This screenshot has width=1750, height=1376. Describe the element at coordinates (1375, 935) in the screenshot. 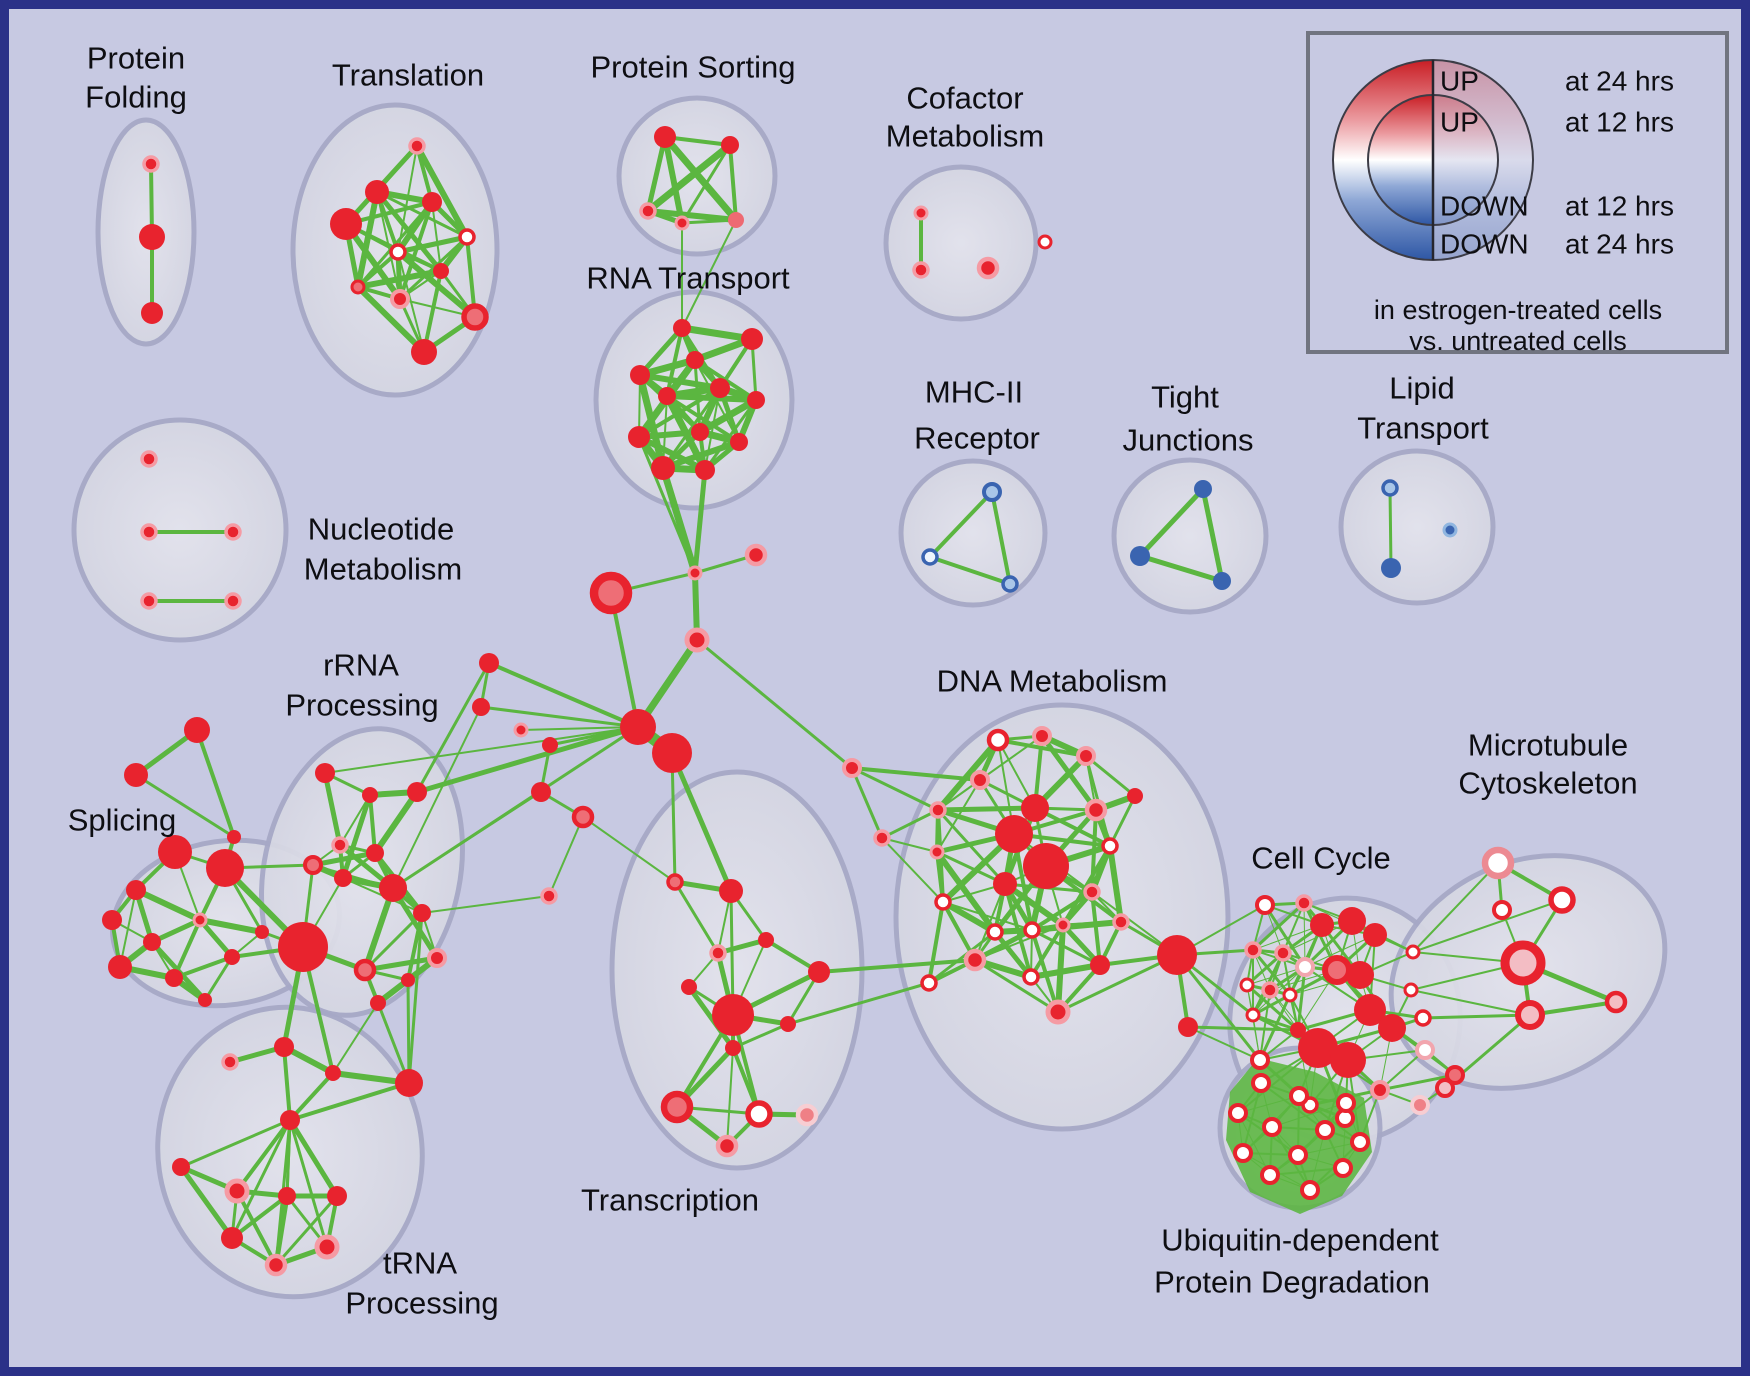

I see `node-cc4` at that location.